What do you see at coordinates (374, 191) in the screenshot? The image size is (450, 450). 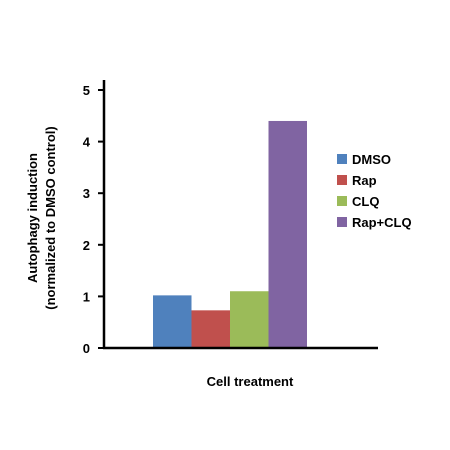 I see `legend: DMSO Rap CLQ Rap+CLQ` at bounding box center [374, 191].